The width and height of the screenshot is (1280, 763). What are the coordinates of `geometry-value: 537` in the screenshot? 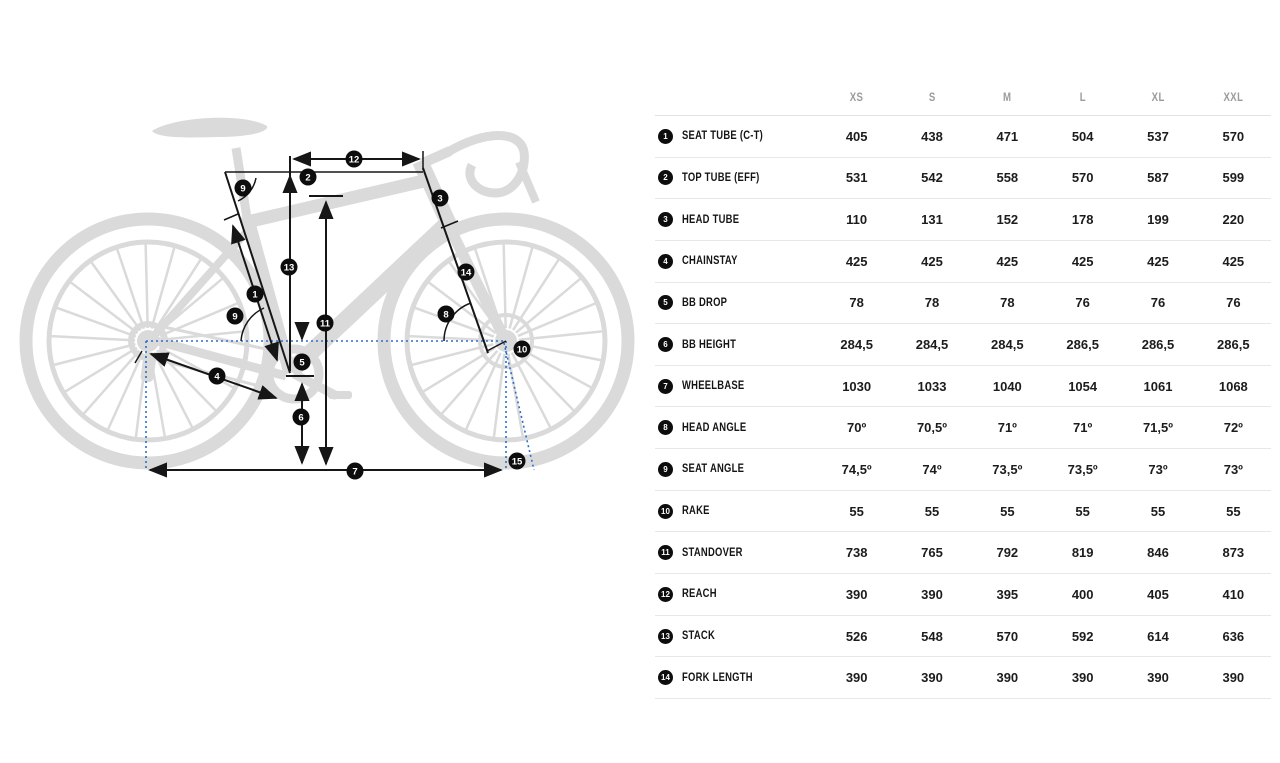 It's located at (1158, 136).